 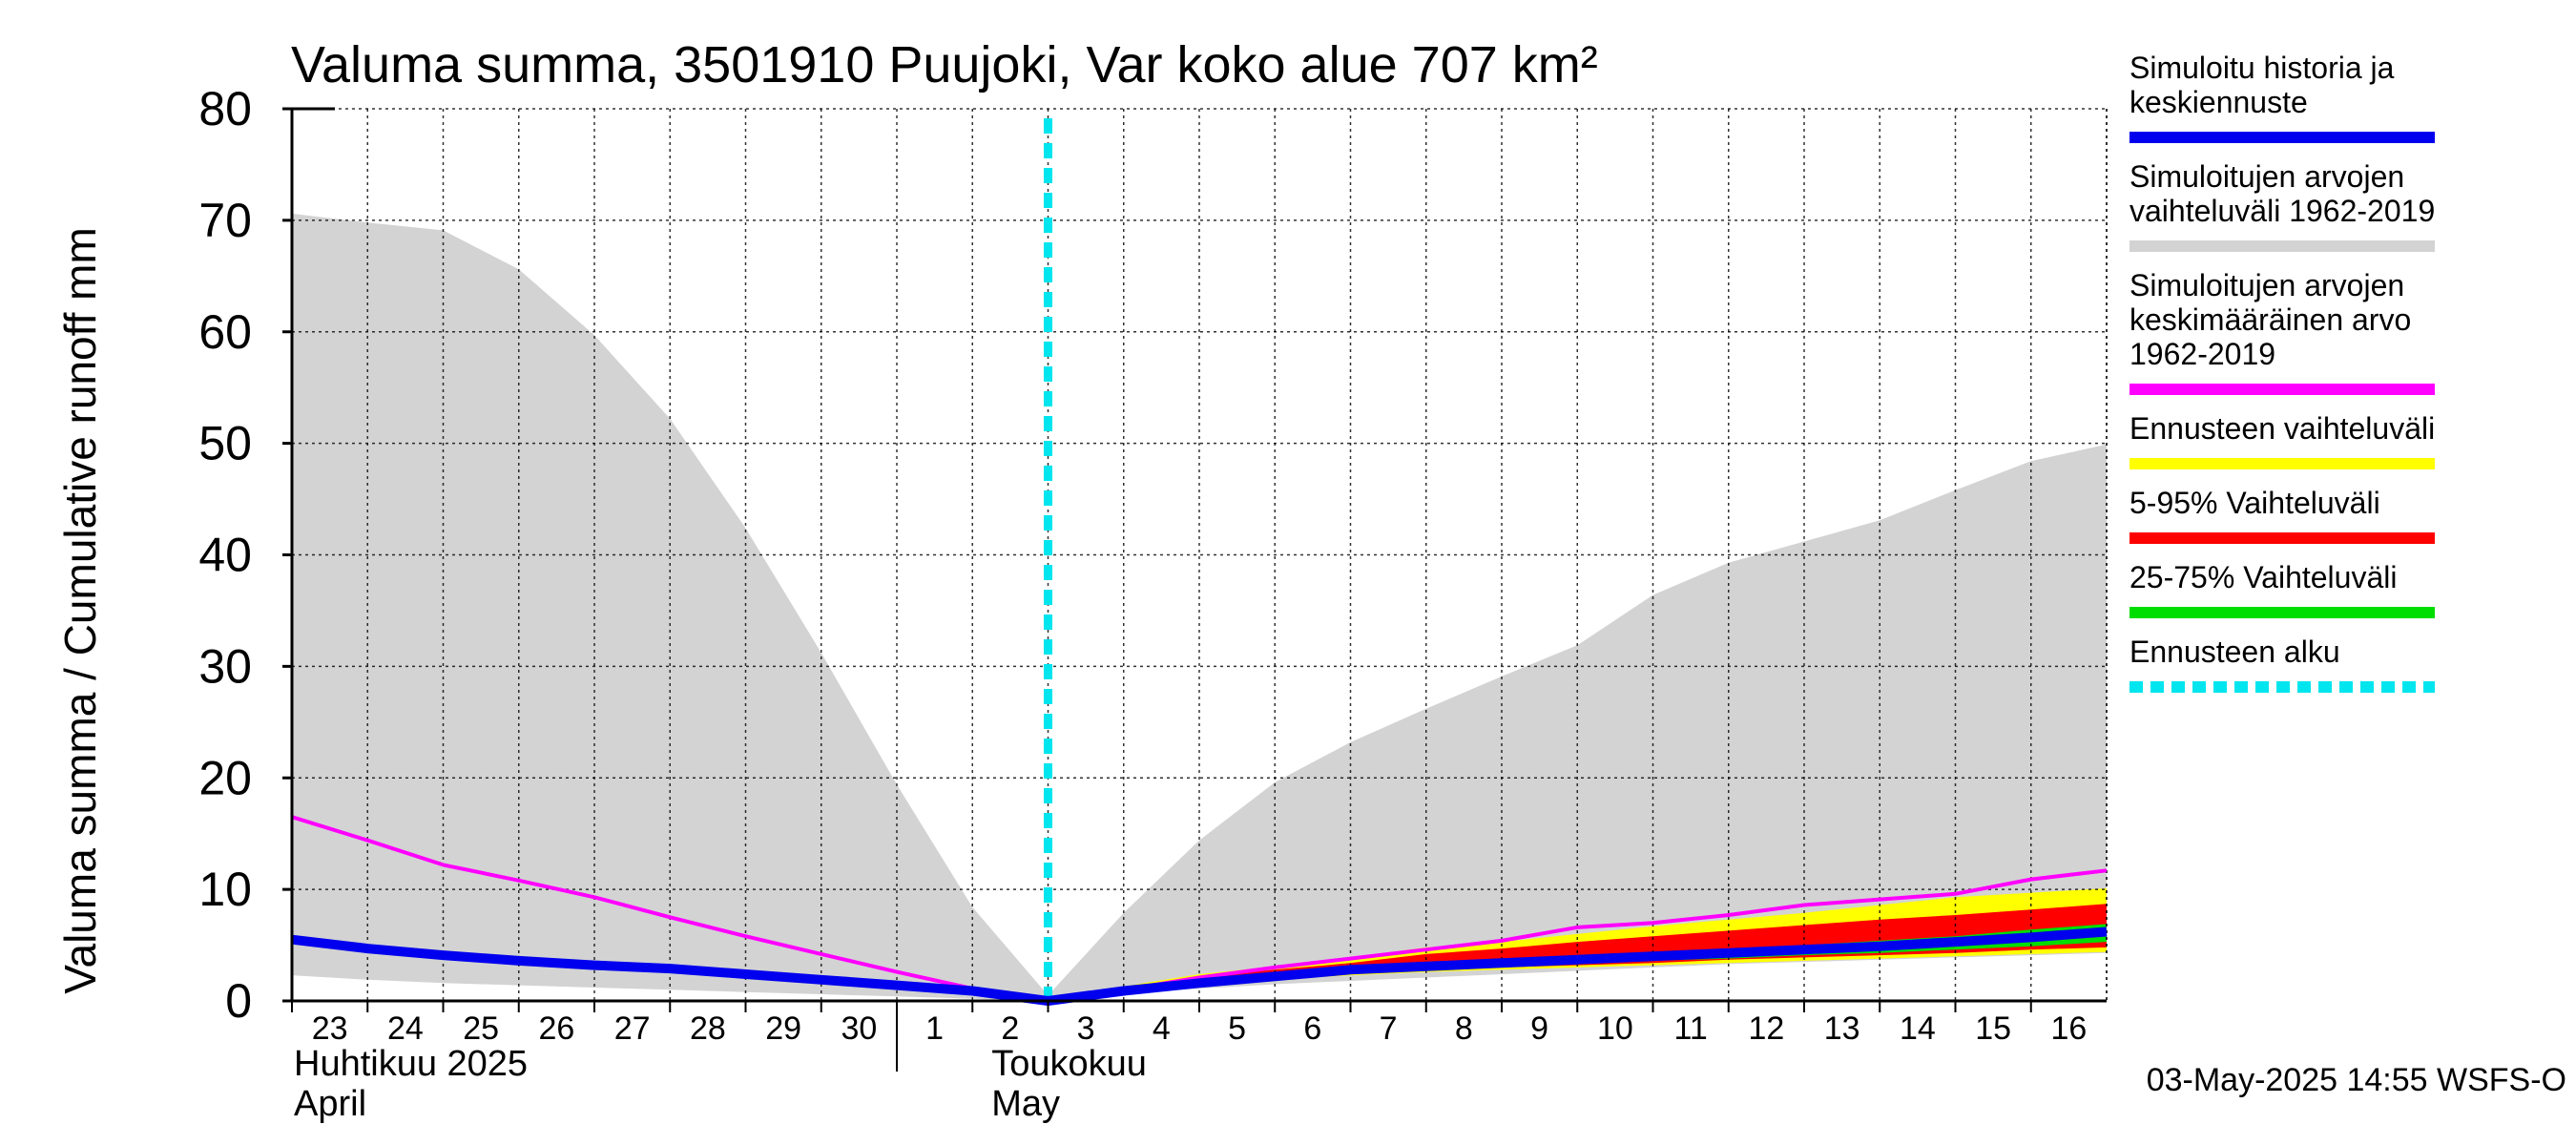 What do you see at coordinates (1842, 1029) in the screenshot?
I see `x-tick-label: 13` at bounding box center [1842, 1029].